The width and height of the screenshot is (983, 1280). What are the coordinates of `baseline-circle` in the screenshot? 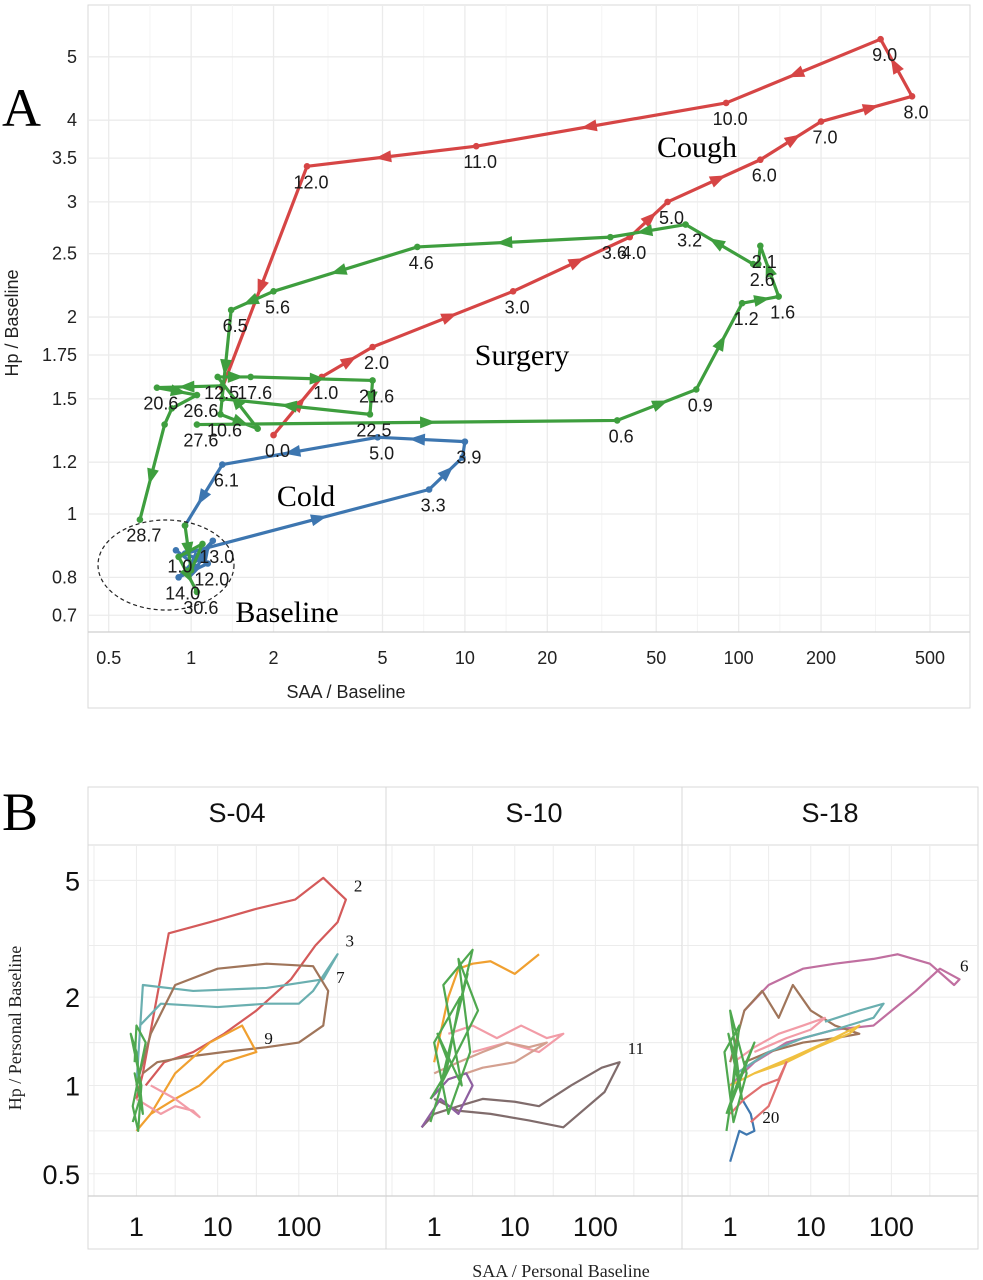 It's located at (166, 565).